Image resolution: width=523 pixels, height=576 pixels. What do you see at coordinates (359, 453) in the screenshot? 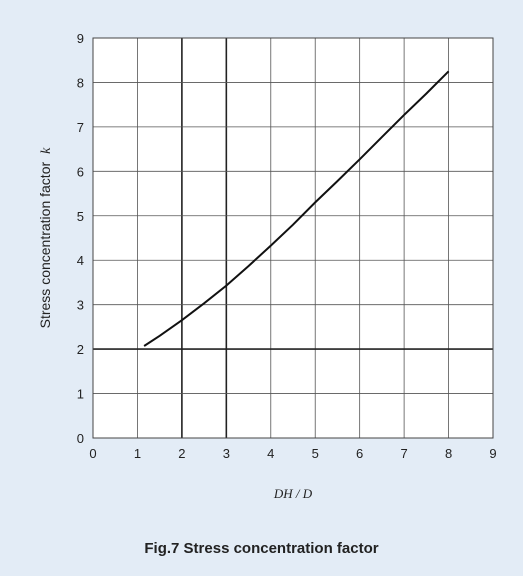
I see `x-tick-label-6: 6` at bounding box center [359, 453].